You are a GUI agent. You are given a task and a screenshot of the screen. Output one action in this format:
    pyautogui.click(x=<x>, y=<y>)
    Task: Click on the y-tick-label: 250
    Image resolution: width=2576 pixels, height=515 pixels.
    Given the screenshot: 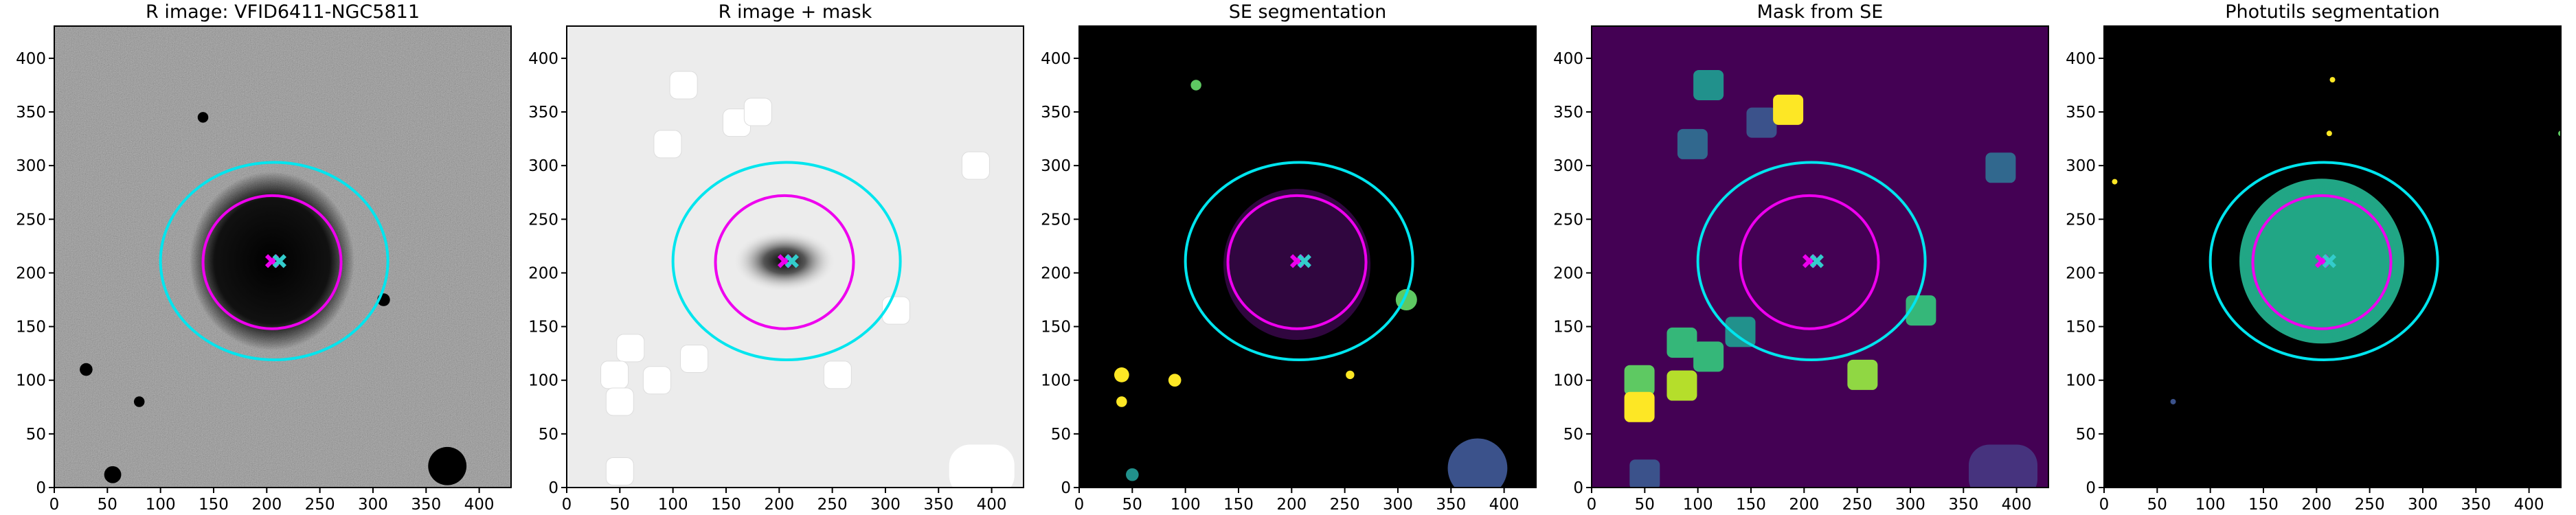 What is the action you would take?
    pyautogui.click(x=543, y=220)
    